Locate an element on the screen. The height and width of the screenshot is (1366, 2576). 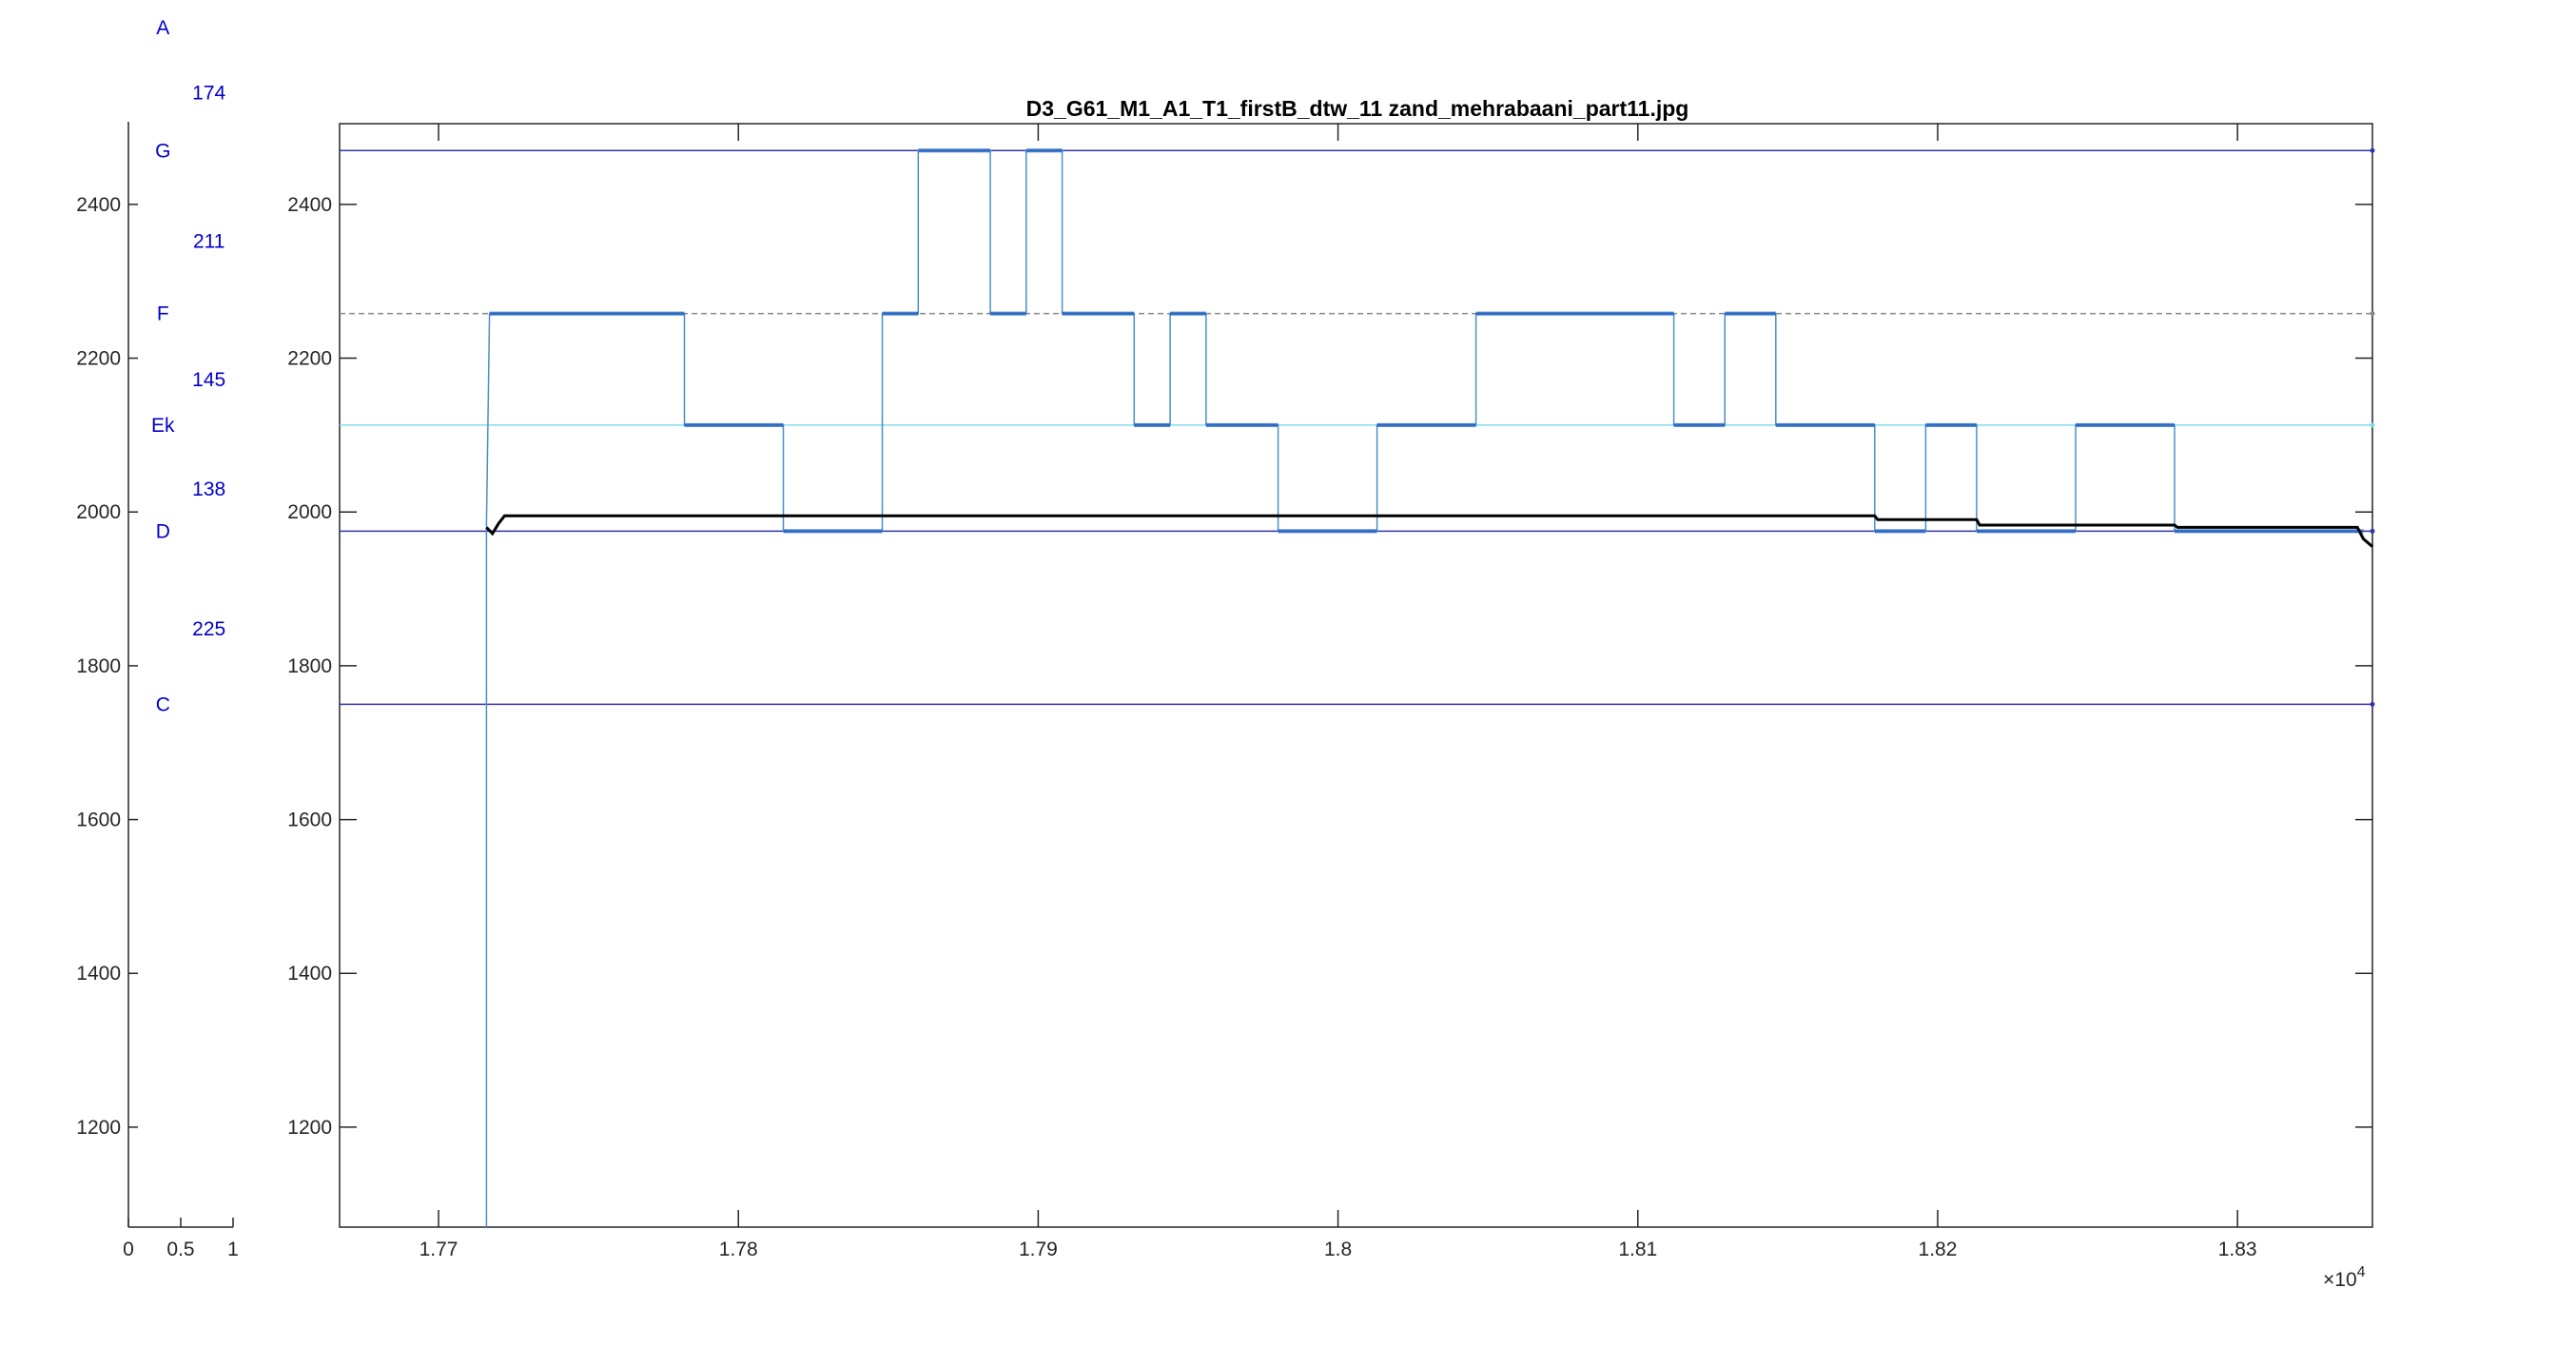
left-x-tick-label: 1 is located at coordinates (233, 1249).